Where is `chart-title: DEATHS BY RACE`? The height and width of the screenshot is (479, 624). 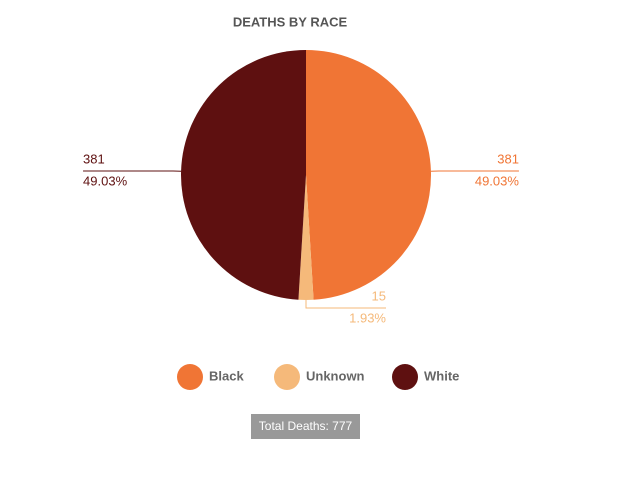 chart-title: DEATHS BY RACE is located at coordinates (290, 21).